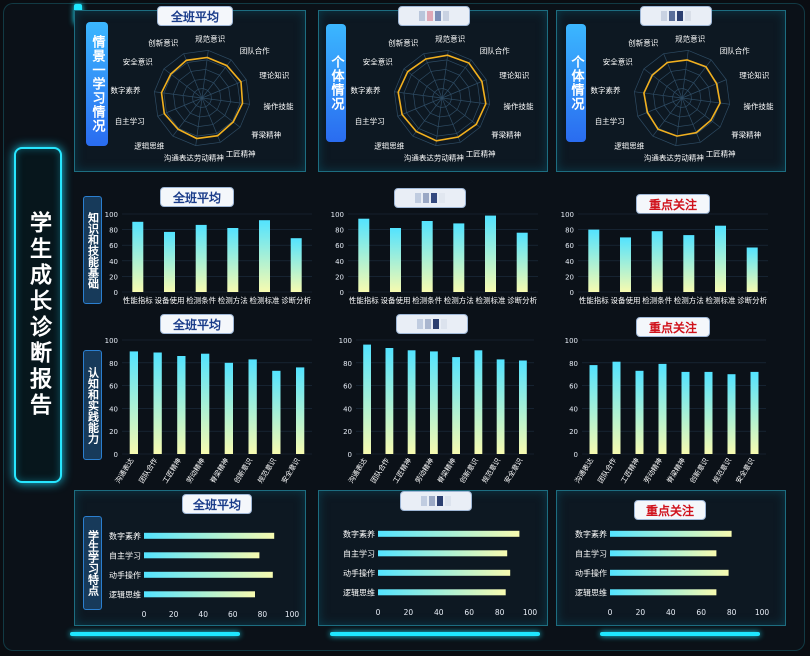  What do you see at coordinates (197, 197) in the screenshot?
I see `badge-class-avg-knowledge: 全班平均` at bounding box center [197, 197].